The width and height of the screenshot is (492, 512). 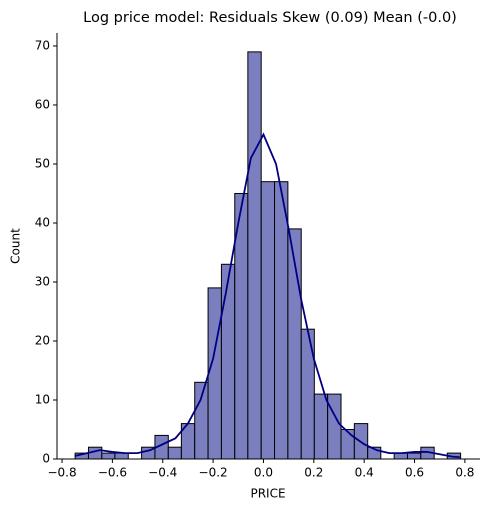 What do you see at coordinates (46, 459) in the screenshot?
I see `y-tick-label: 0` at bounding box center [46, 459].